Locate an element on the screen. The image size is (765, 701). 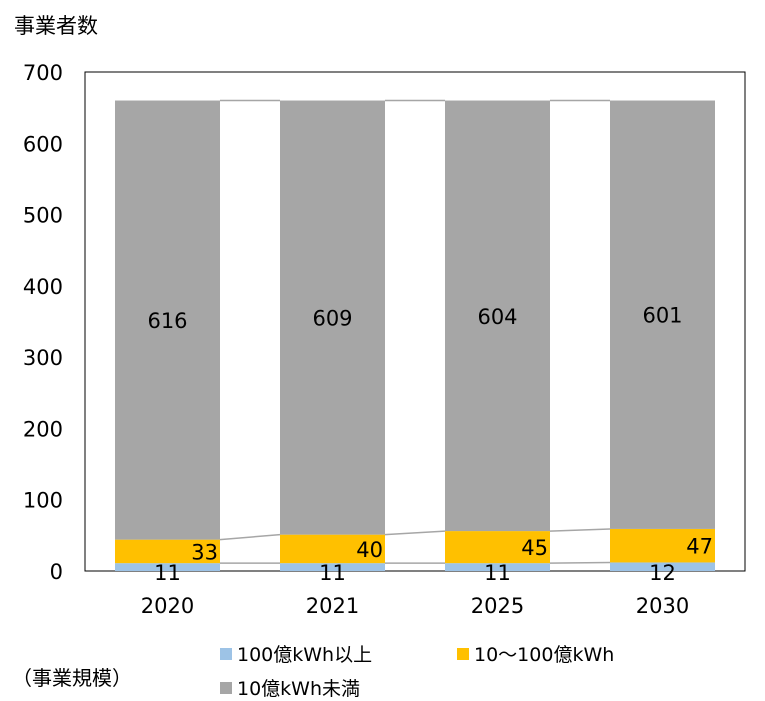
data-label: 604 is located at coordinates (497, 317).